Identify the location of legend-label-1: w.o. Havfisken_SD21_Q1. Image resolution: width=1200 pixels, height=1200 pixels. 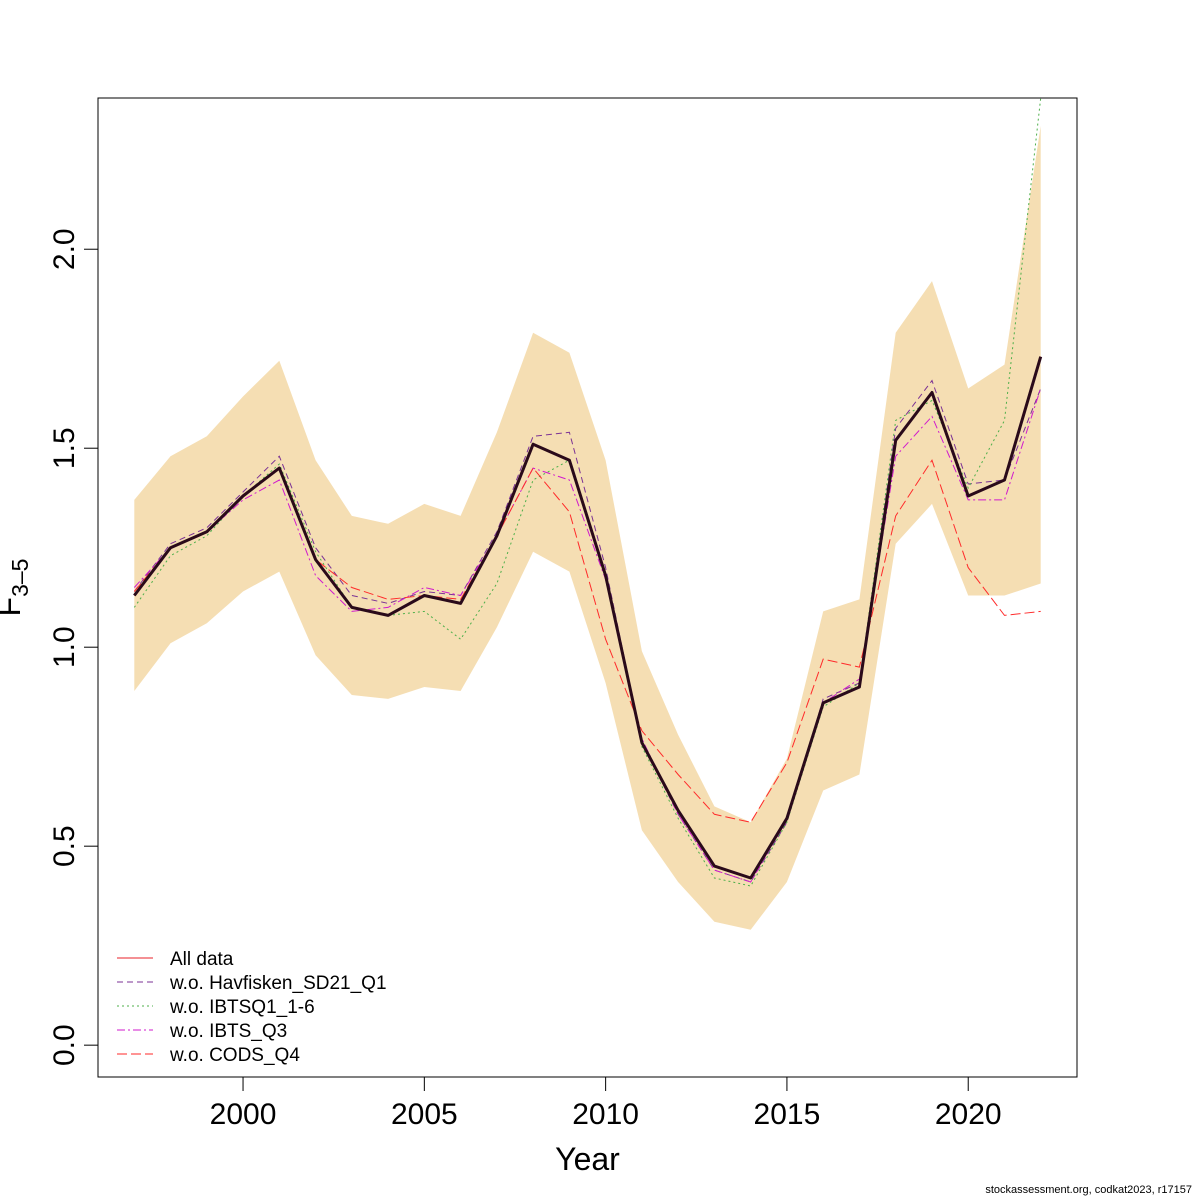
(278, 983).